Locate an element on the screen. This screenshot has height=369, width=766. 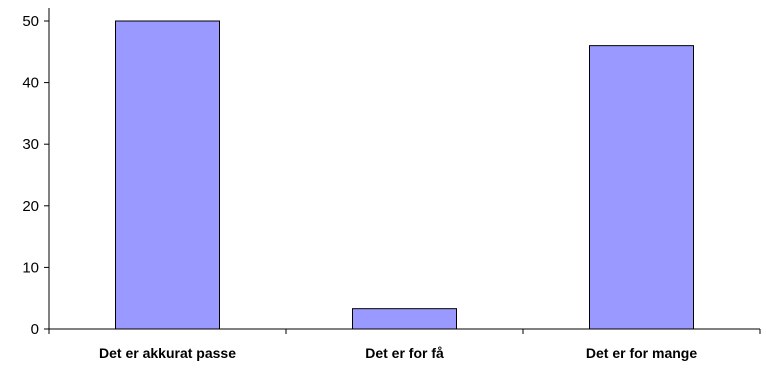
y-tick-label: 0 is located at coordinates (35, 329).